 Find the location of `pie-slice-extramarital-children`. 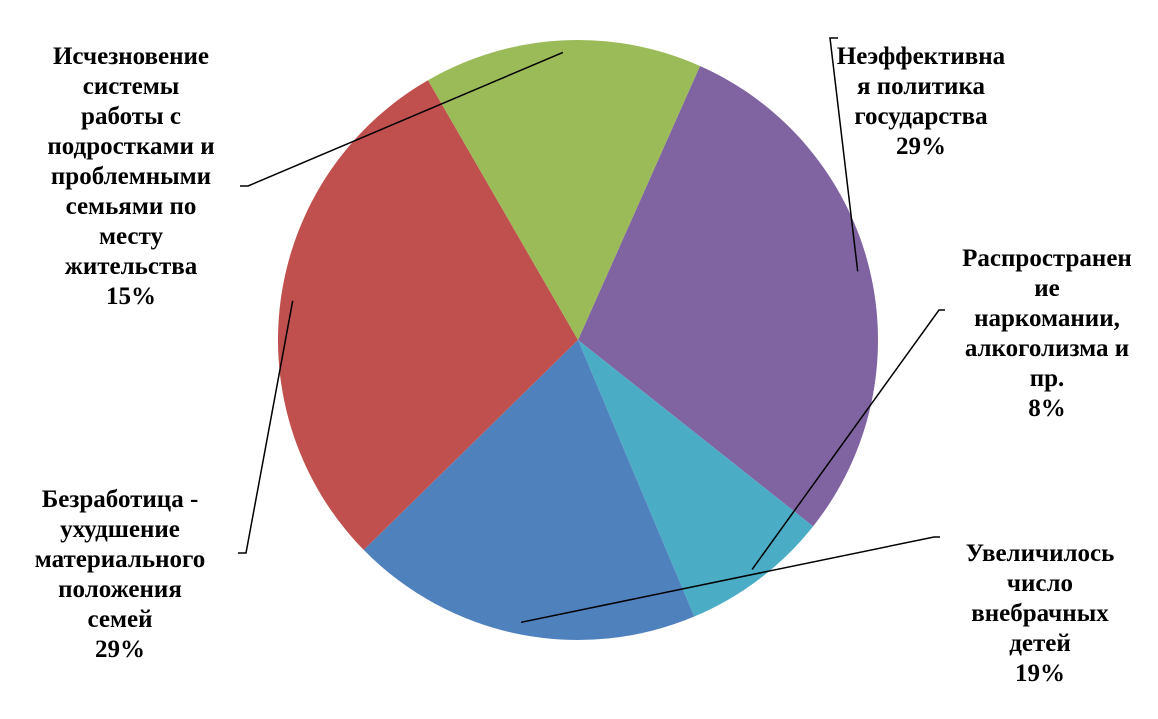

pie-slice-extramarital-children is located at coordinates (529, 490).